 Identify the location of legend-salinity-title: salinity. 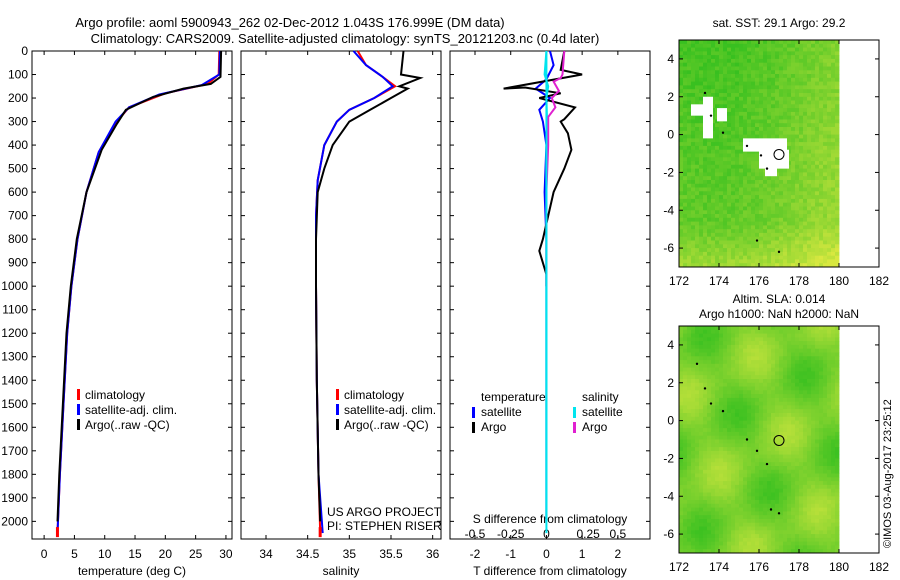
(600, 397).